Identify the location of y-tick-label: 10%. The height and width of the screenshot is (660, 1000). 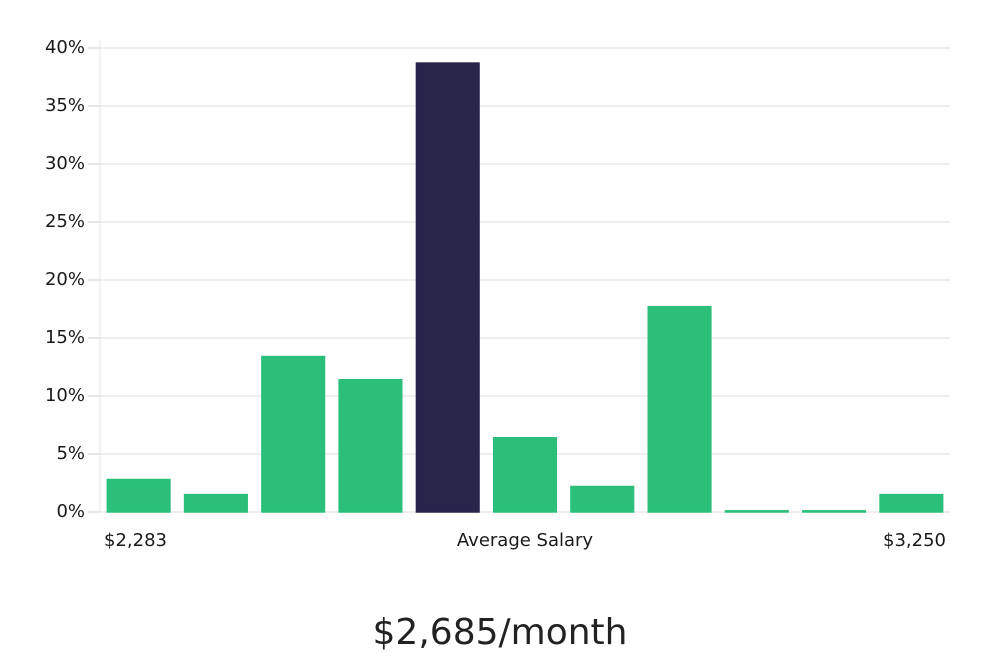
(65, 395).